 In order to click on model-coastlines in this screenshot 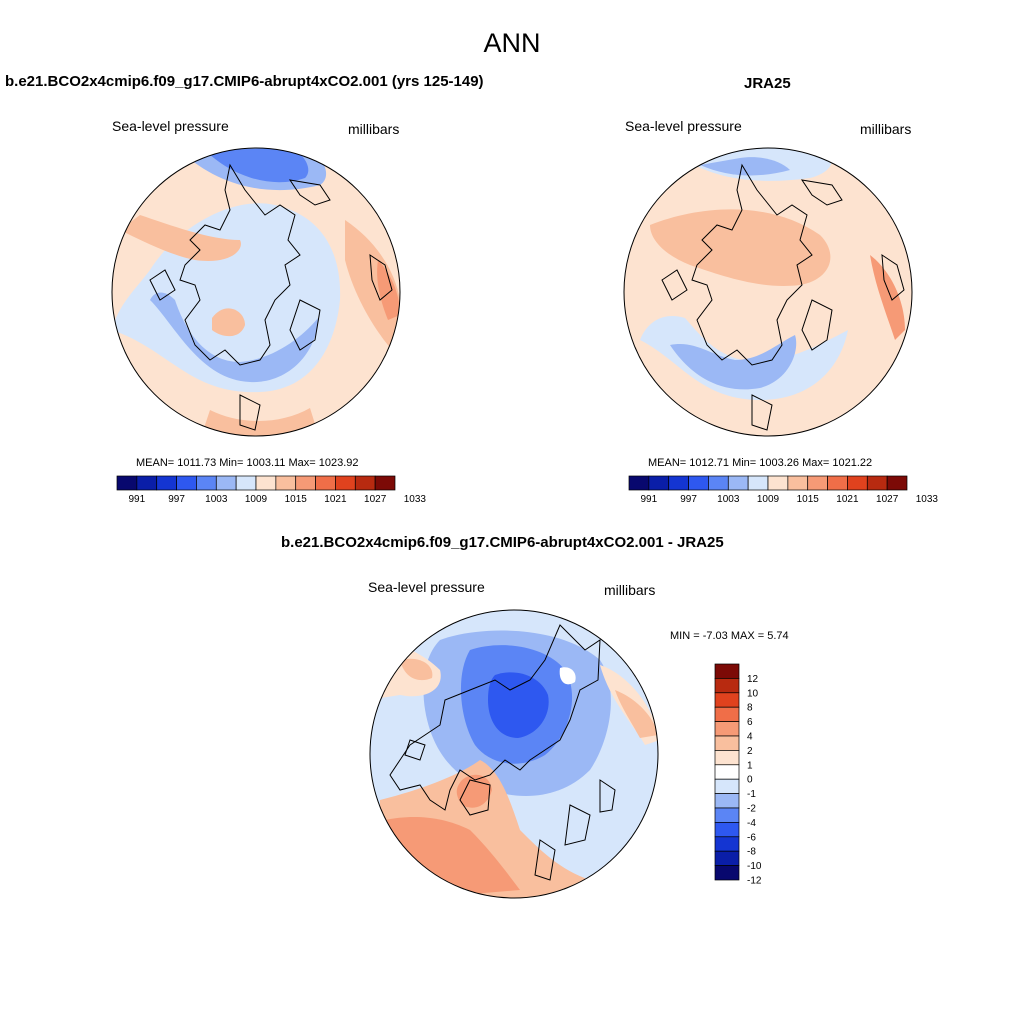, I will do `click(271, 297)`.